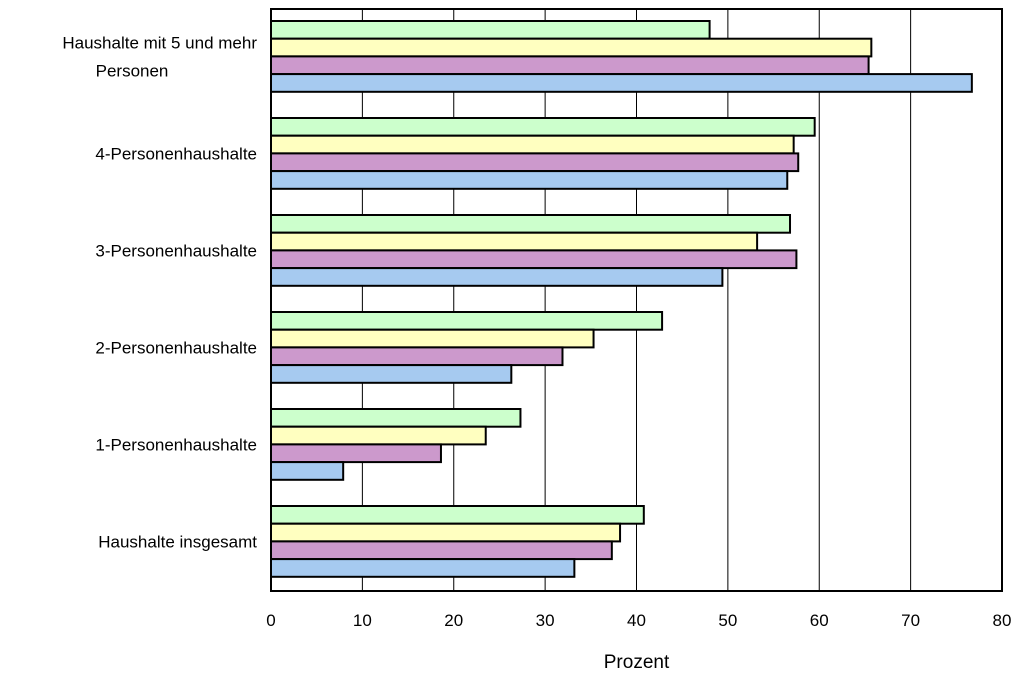 The height and width of the screenshot is (679, 1015). I want to click on category-label: Personen, so click(132, 70).